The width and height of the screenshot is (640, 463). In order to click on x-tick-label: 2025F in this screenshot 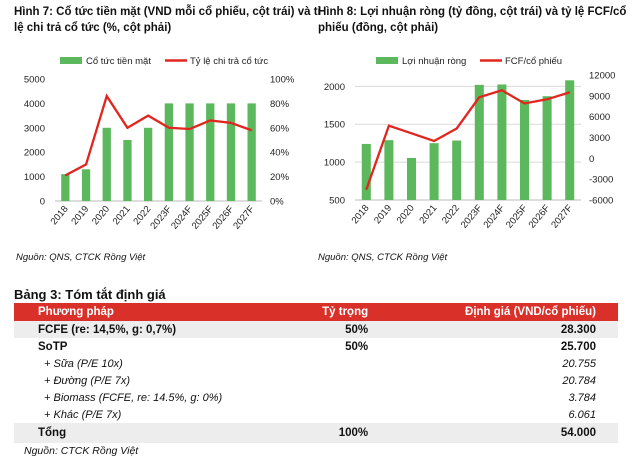, I will do `click(203, 218)`.